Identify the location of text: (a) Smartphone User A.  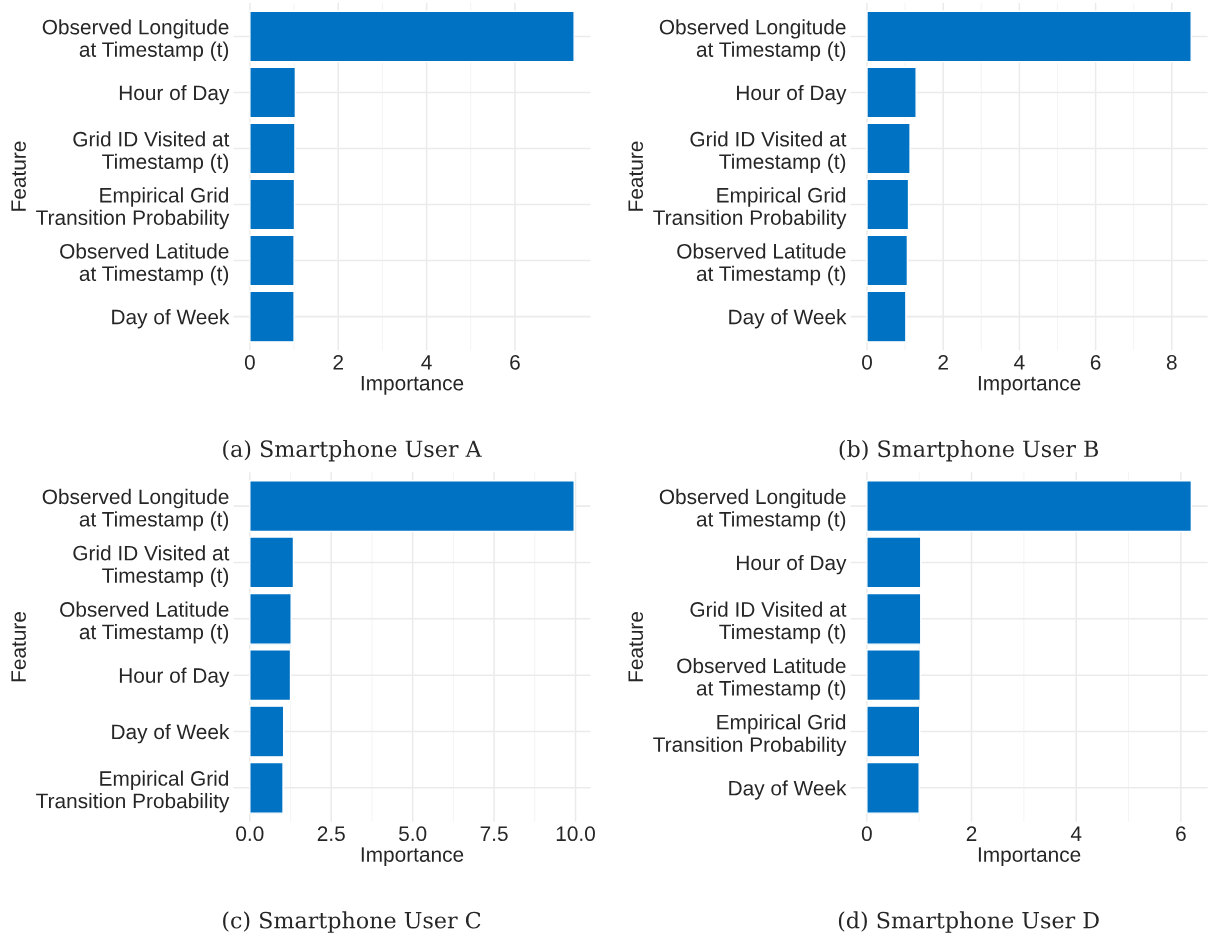
(352, 450).